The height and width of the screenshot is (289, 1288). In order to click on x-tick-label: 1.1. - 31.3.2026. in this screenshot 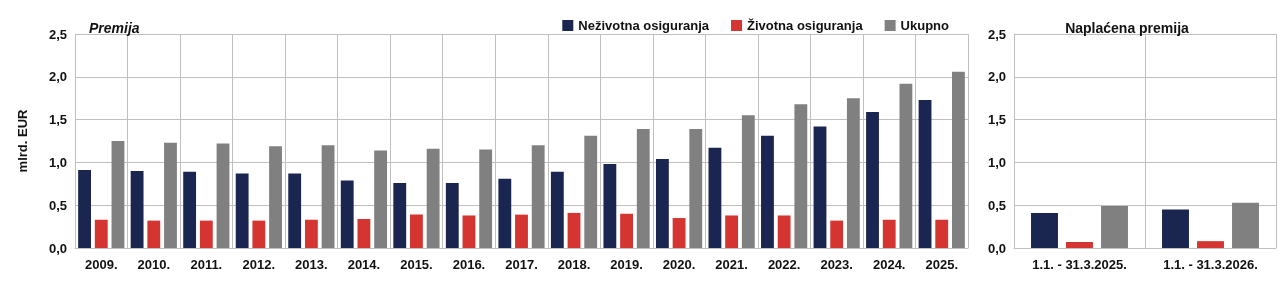, I will do `click(1210, 264)`.